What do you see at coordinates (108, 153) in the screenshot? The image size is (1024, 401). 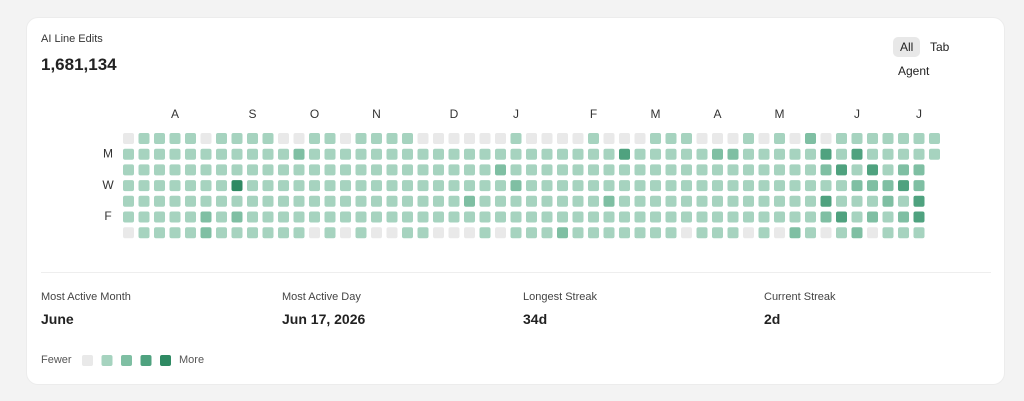 I see `day-label: M` at bounding box center [108, 153].